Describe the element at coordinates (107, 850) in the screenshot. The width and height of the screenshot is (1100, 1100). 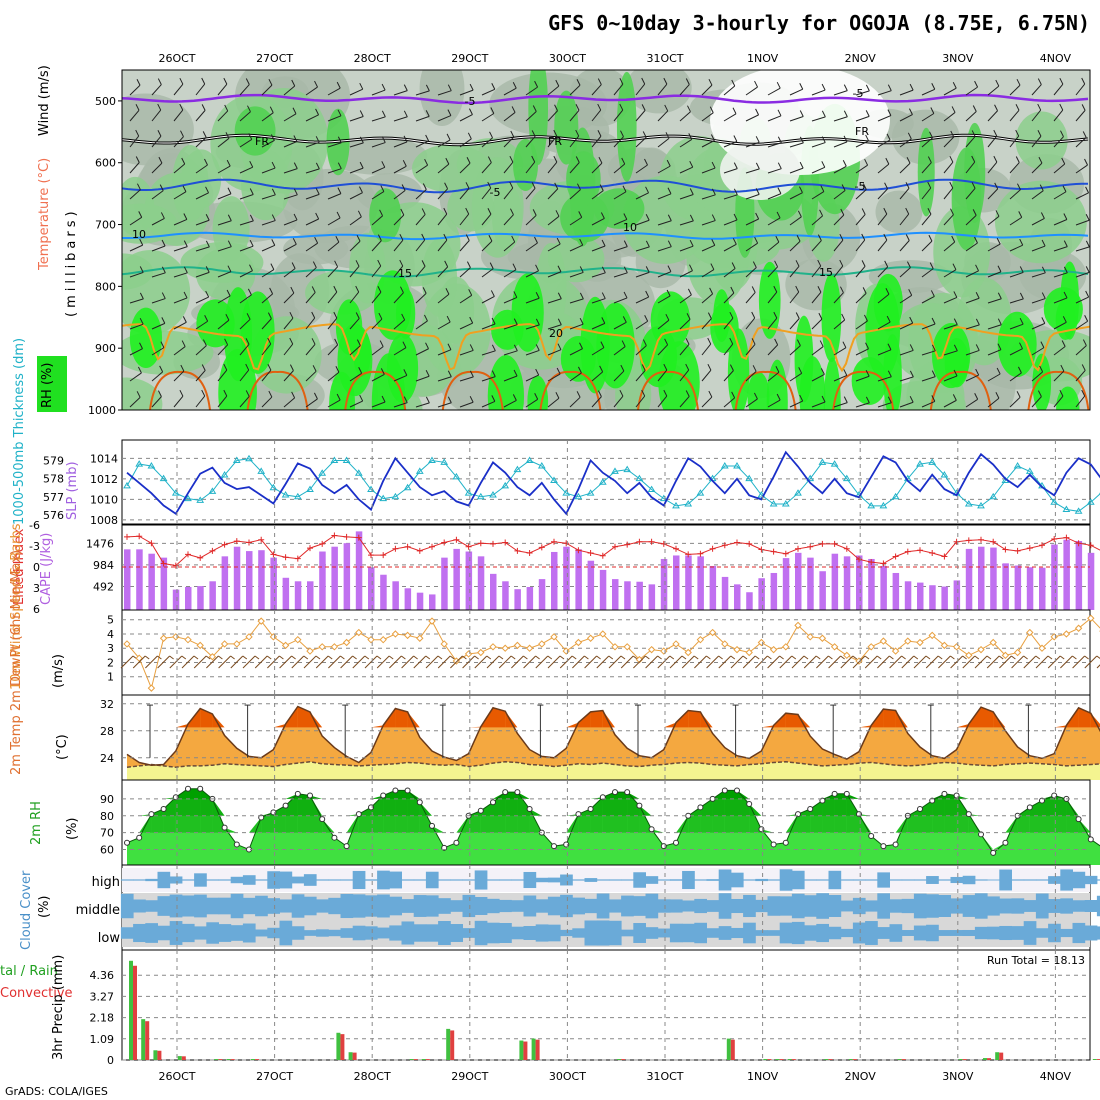
I see `rh-tick: 60` at that location.